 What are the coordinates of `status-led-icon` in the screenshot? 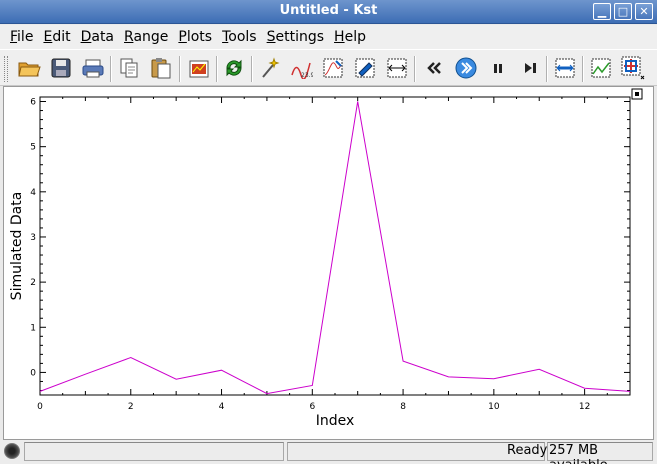 It's located at (12, 451).